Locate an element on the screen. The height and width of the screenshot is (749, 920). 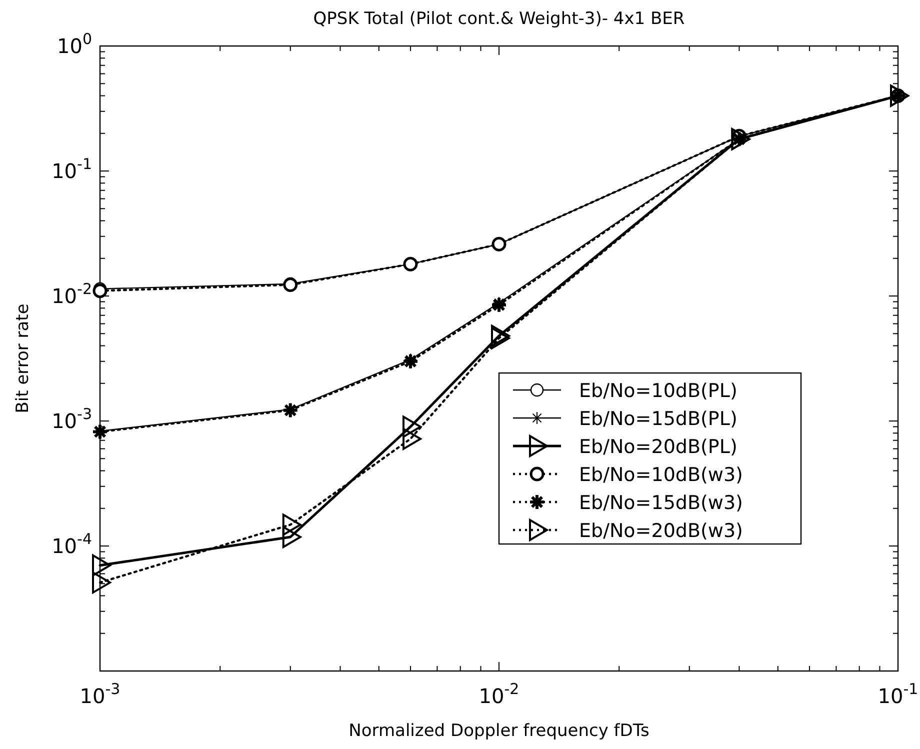
legend-label: Eb/No=20dB(w3) is located at coordinates (661, 531).